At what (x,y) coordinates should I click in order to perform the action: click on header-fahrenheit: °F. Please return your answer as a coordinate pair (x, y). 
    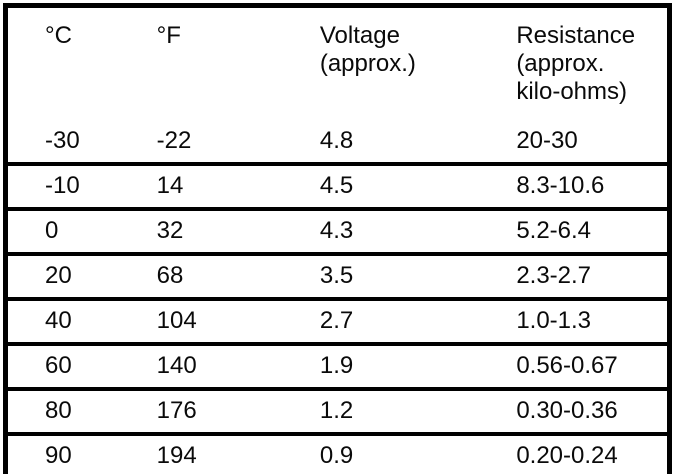
    Looking at the image, I should click on (168, 35).